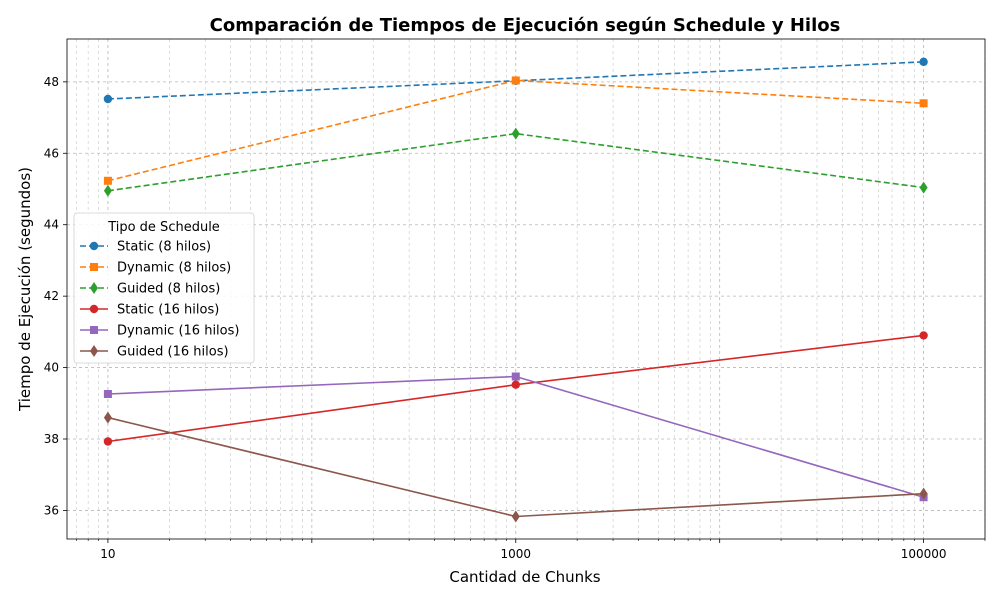 Image resolution: width=1000 pixels, height=605 pixels. Describe the element at coordinates (25, 289) in the screenshot. I see `y-axis-label: Tiempo de Ejecución (segundos)` at that location.